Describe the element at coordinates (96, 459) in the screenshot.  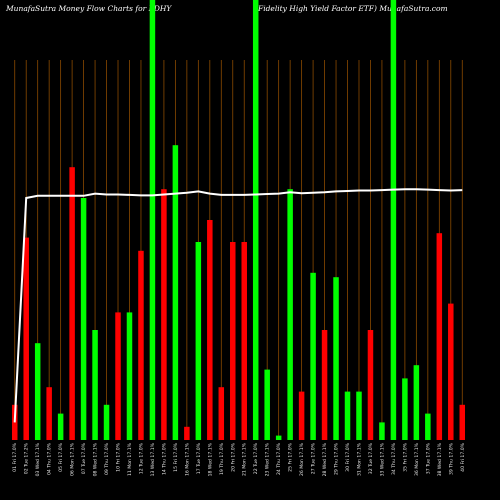
I see `x-tick-label: 08 Wed 17.1%` at that location.